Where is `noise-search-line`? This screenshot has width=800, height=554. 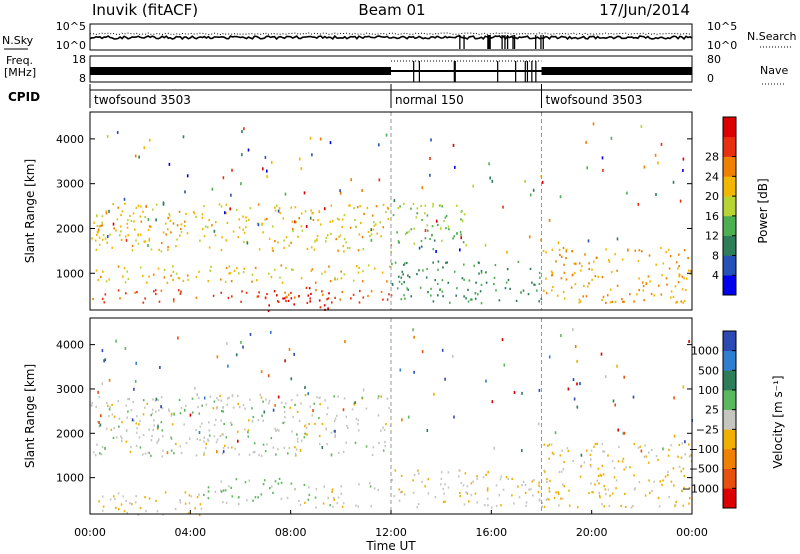 noise-search-line is located at coordinates (391, 34).